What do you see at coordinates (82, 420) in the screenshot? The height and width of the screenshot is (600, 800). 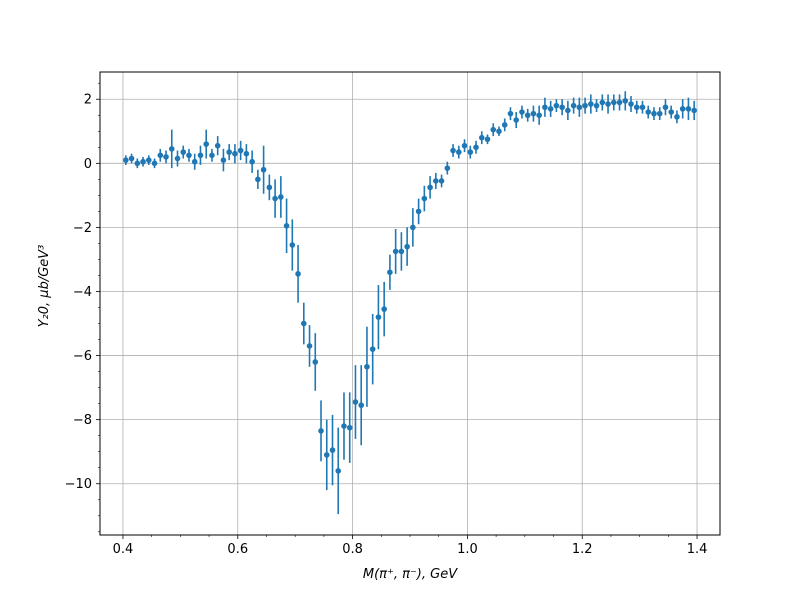 I see `y-tick-label: −8` at bounding box center [82, 420].